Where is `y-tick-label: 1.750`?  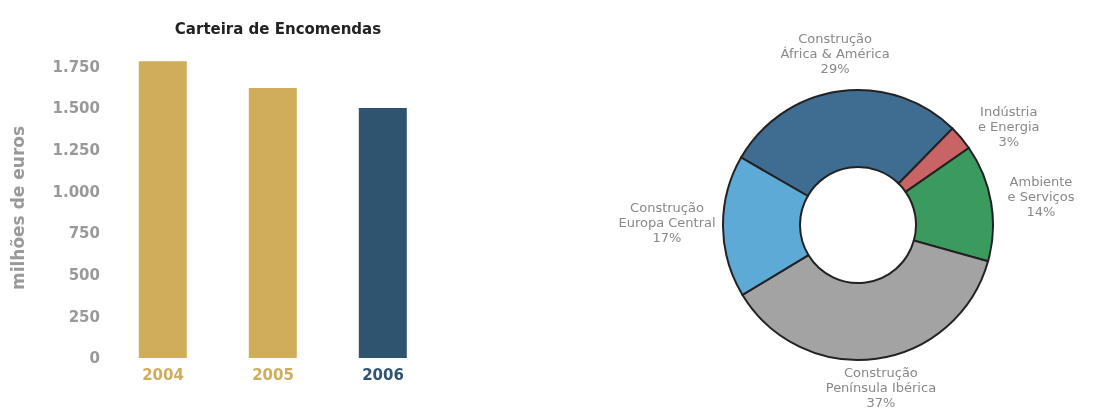 y-tick-label: 1.750 is located at coordinates (76, 66).